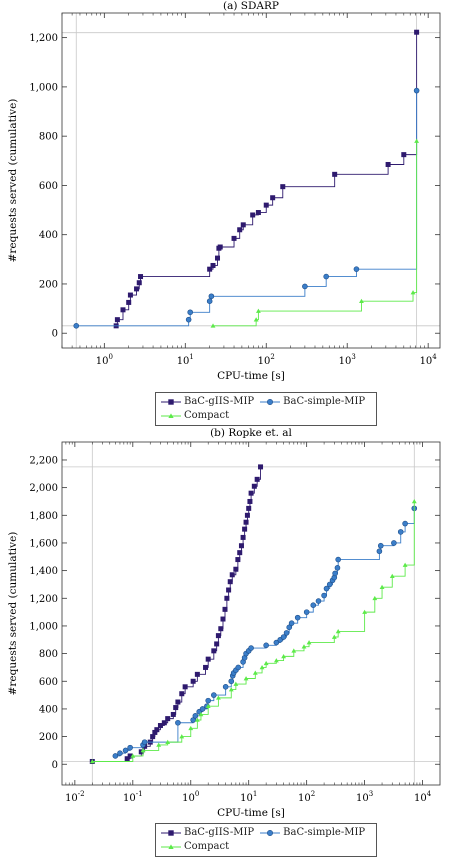  I want to click on y-tick-label: 1,200, so click(43, 38).